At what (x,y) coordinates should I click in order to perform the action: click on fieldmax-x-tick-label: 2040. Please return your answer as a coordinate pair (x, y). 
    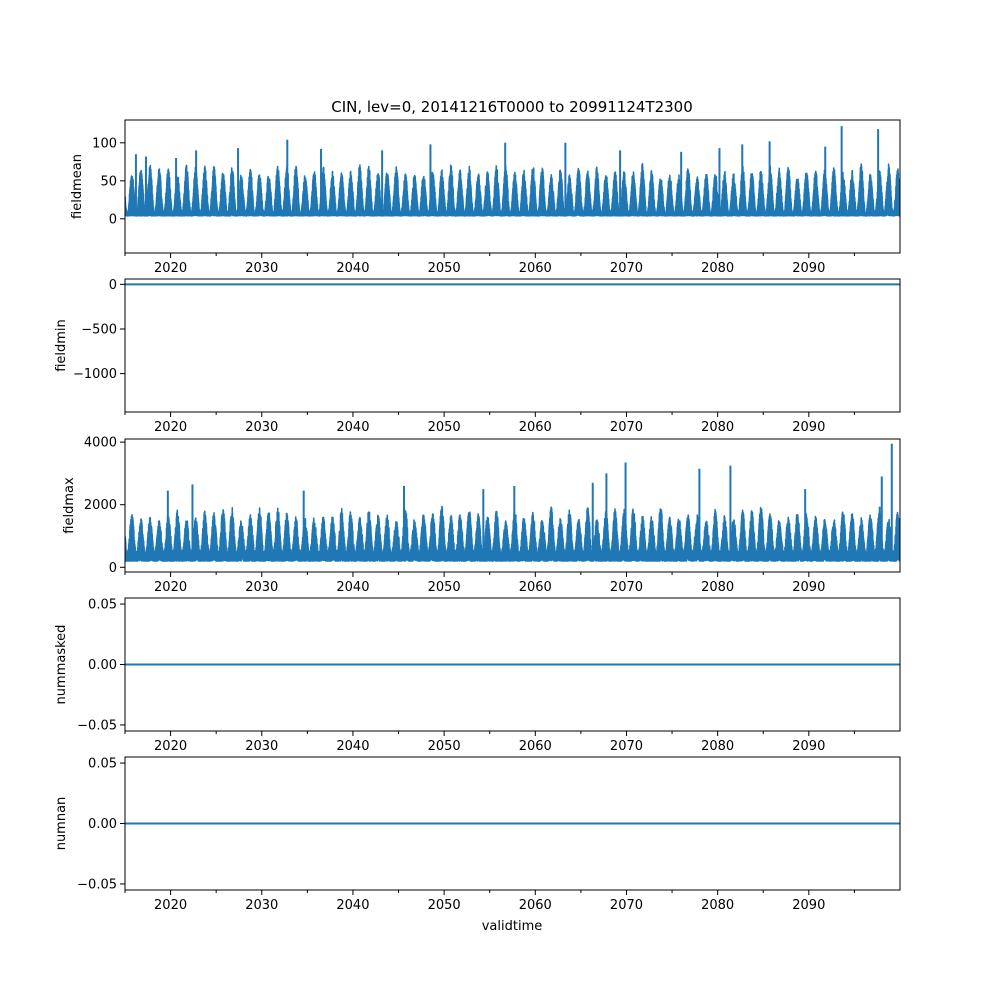
    Looking at the image, I should click on (352, 587).